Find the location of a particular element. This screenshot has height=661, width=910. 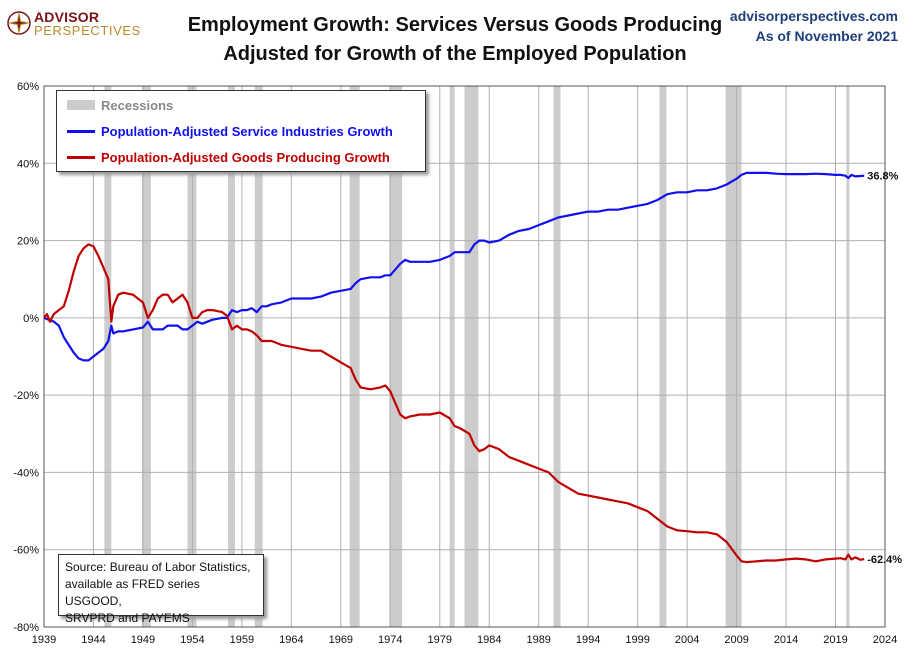

logo-text-advisor: ADVISOR is located at coordinates (67, 17).